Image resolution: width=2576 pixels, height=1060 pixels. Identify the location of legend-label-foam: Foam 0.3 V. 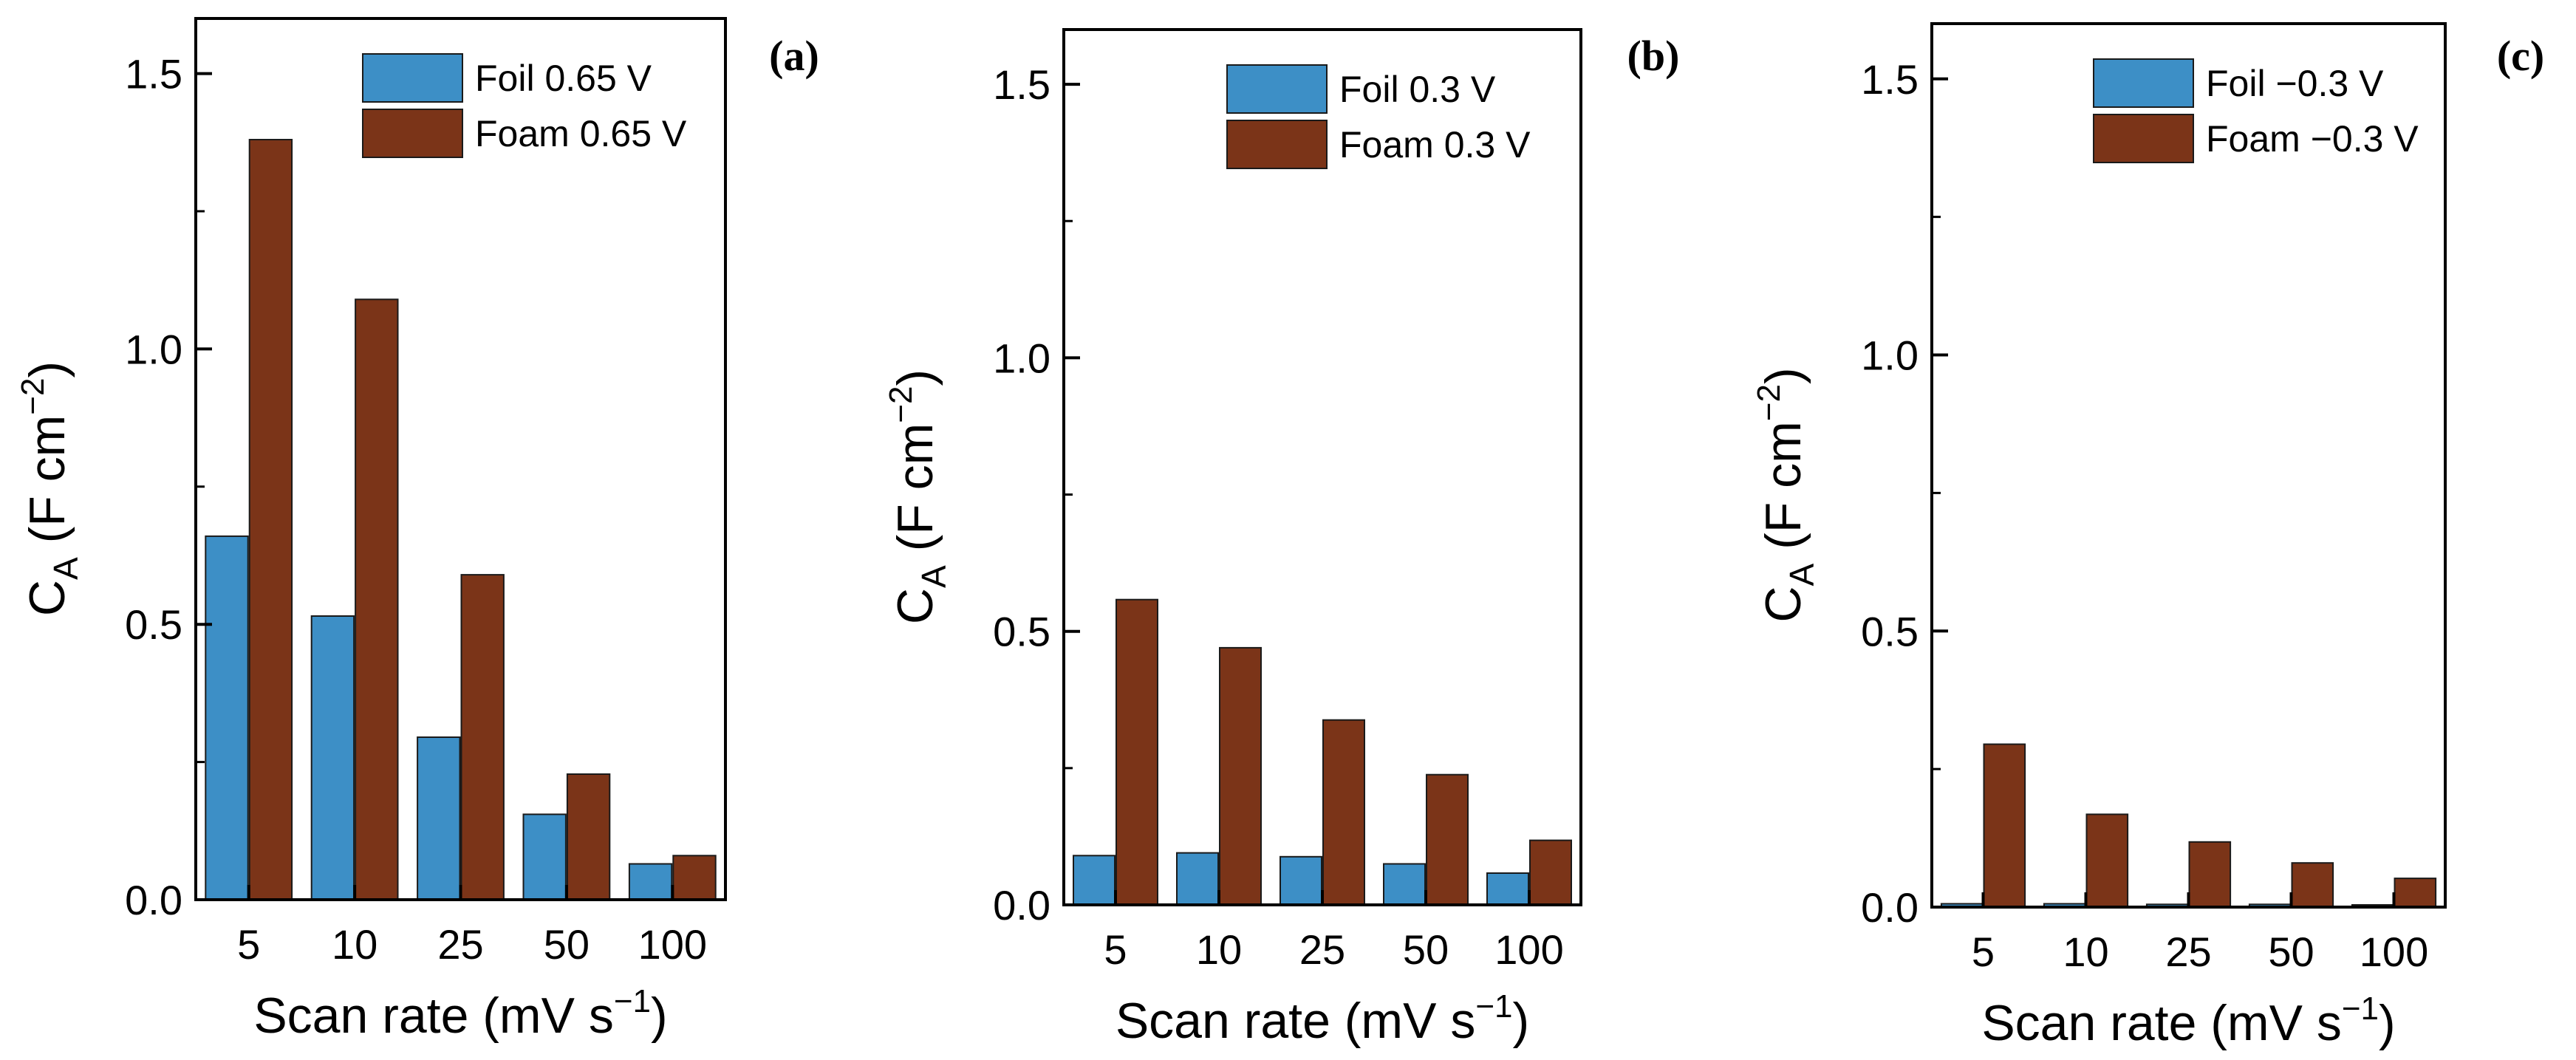
(1435, 145).